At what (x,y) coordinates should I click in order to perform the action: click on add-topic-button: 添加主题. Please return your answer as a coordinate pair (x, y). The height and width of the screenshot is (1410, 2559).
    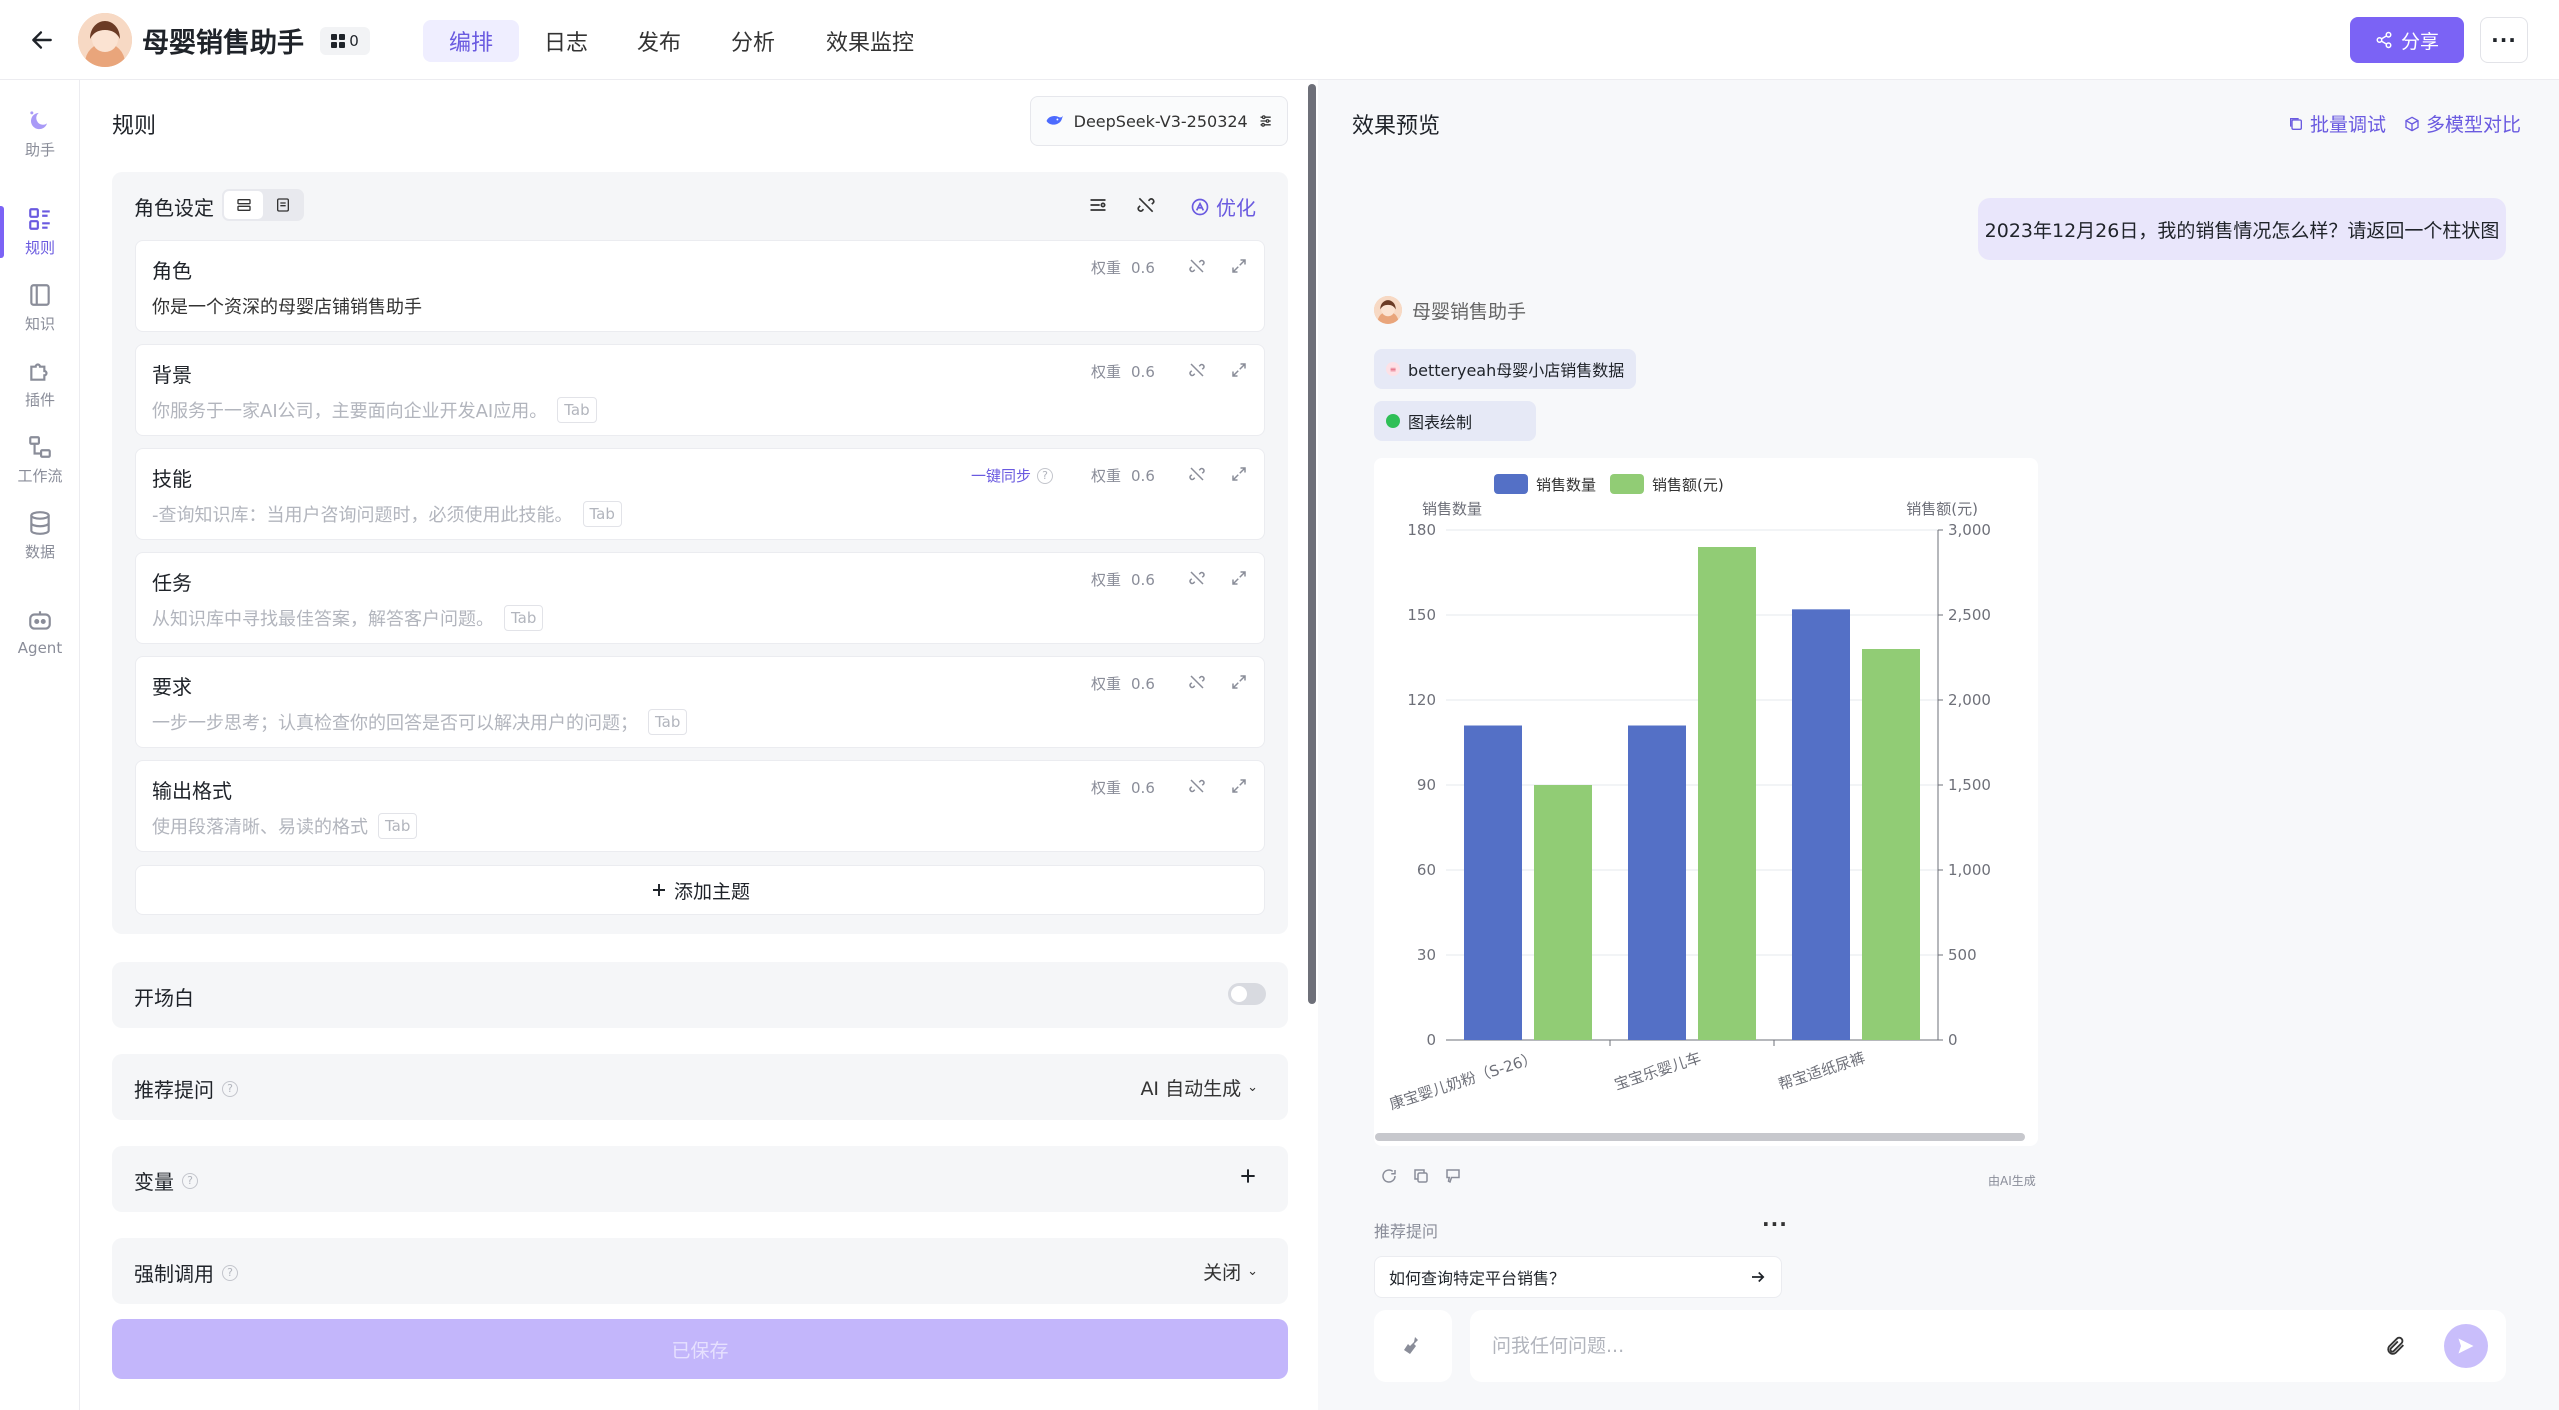
    Looking at the image, I should click on (700, 890).